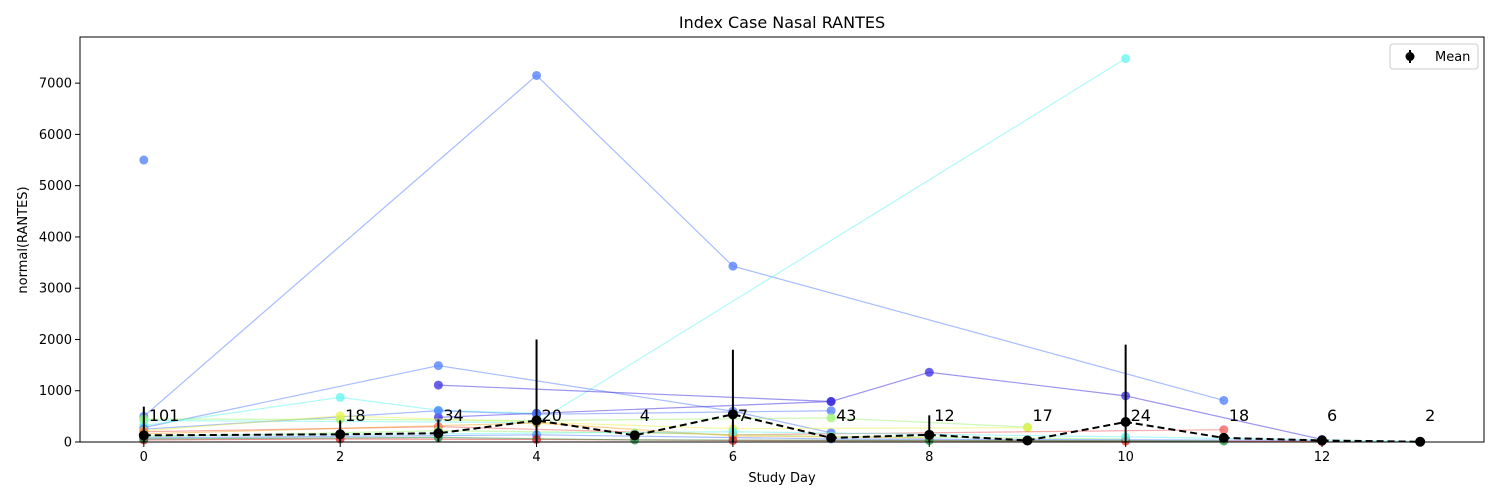  I want to click on x-axis-label: Study Day, so click(782, 478).